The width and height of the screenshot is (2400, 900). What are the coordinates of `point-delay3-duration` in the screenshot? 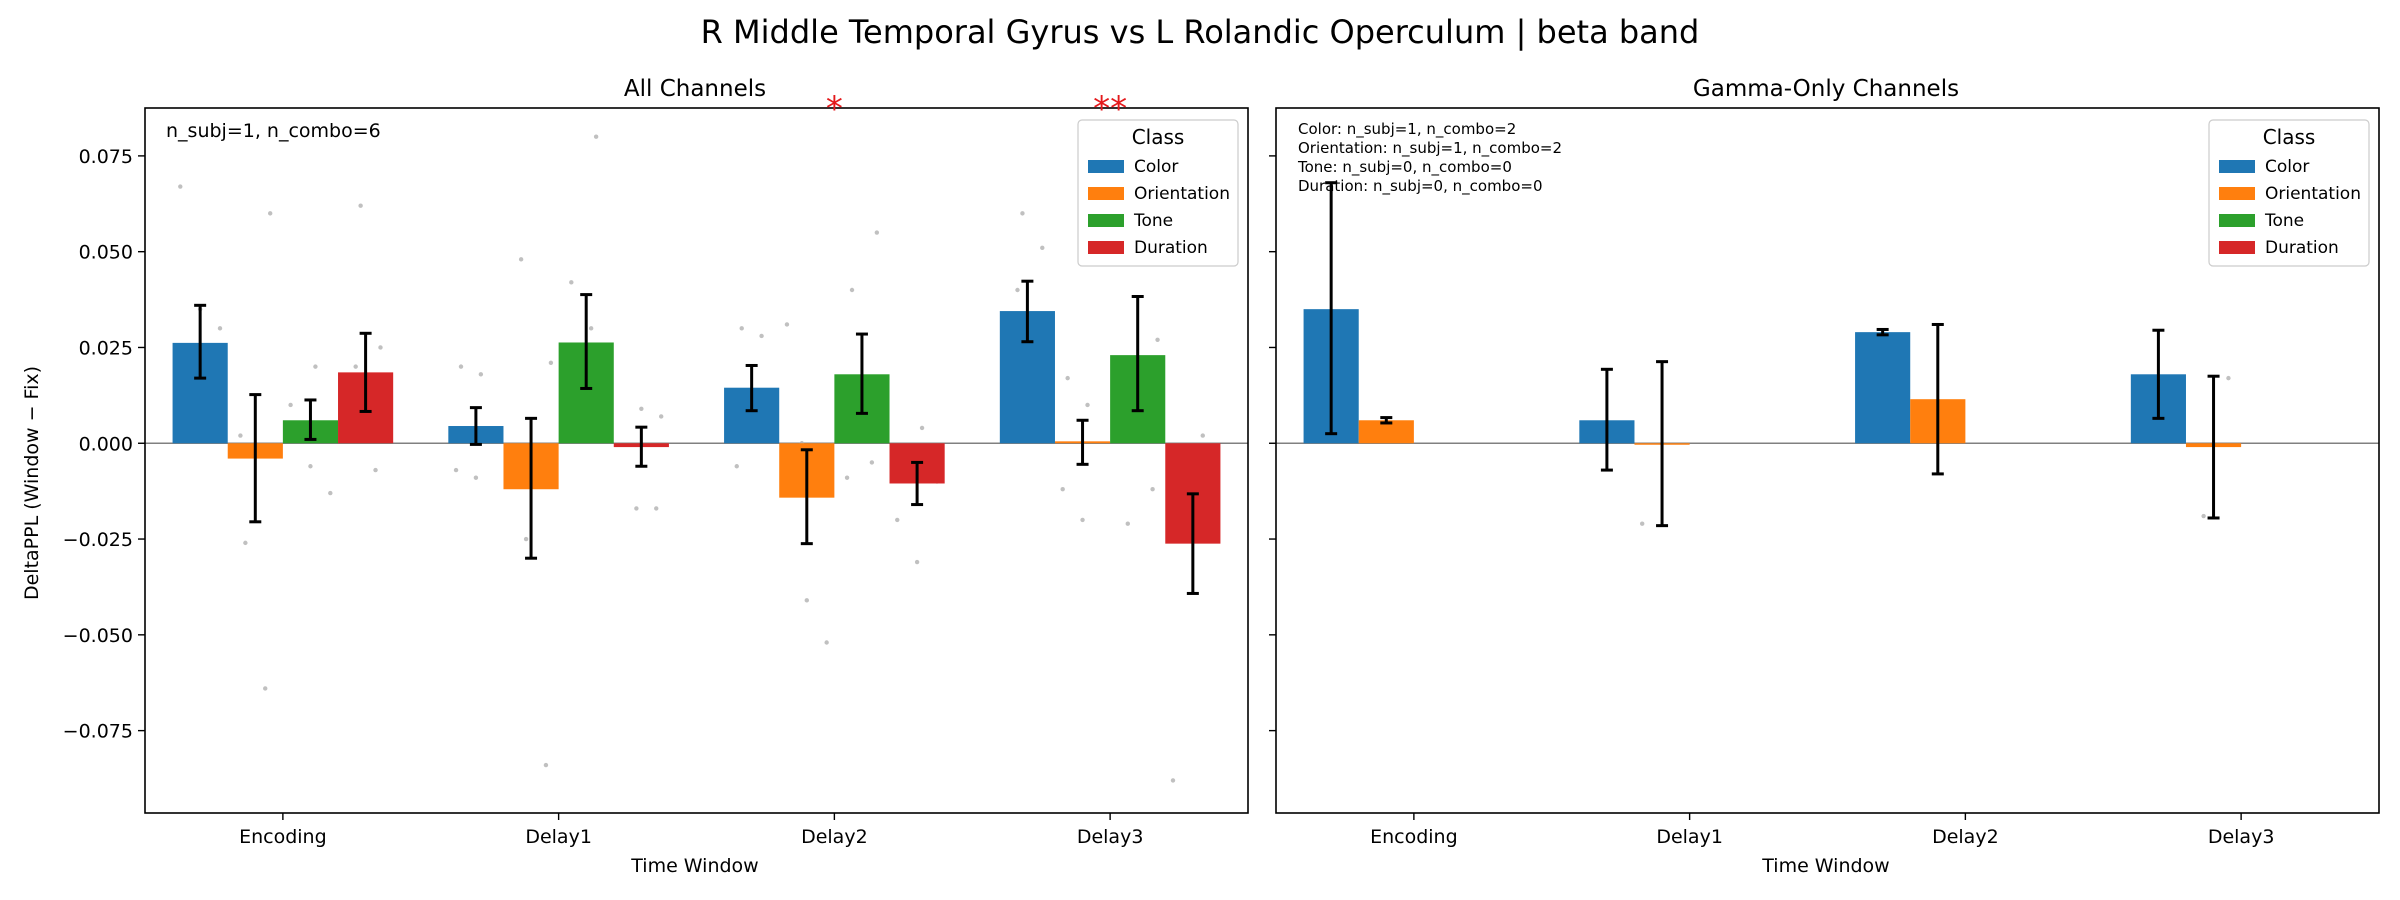 It's located at (1202, 435).